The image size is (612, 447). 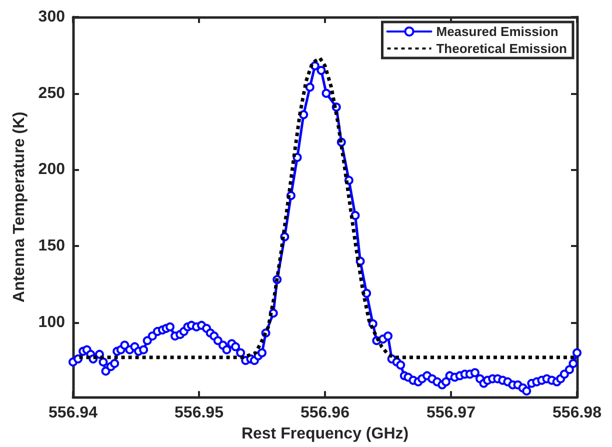 I want to click on x-tick-label: 556.94, so click(x=73, y=413).